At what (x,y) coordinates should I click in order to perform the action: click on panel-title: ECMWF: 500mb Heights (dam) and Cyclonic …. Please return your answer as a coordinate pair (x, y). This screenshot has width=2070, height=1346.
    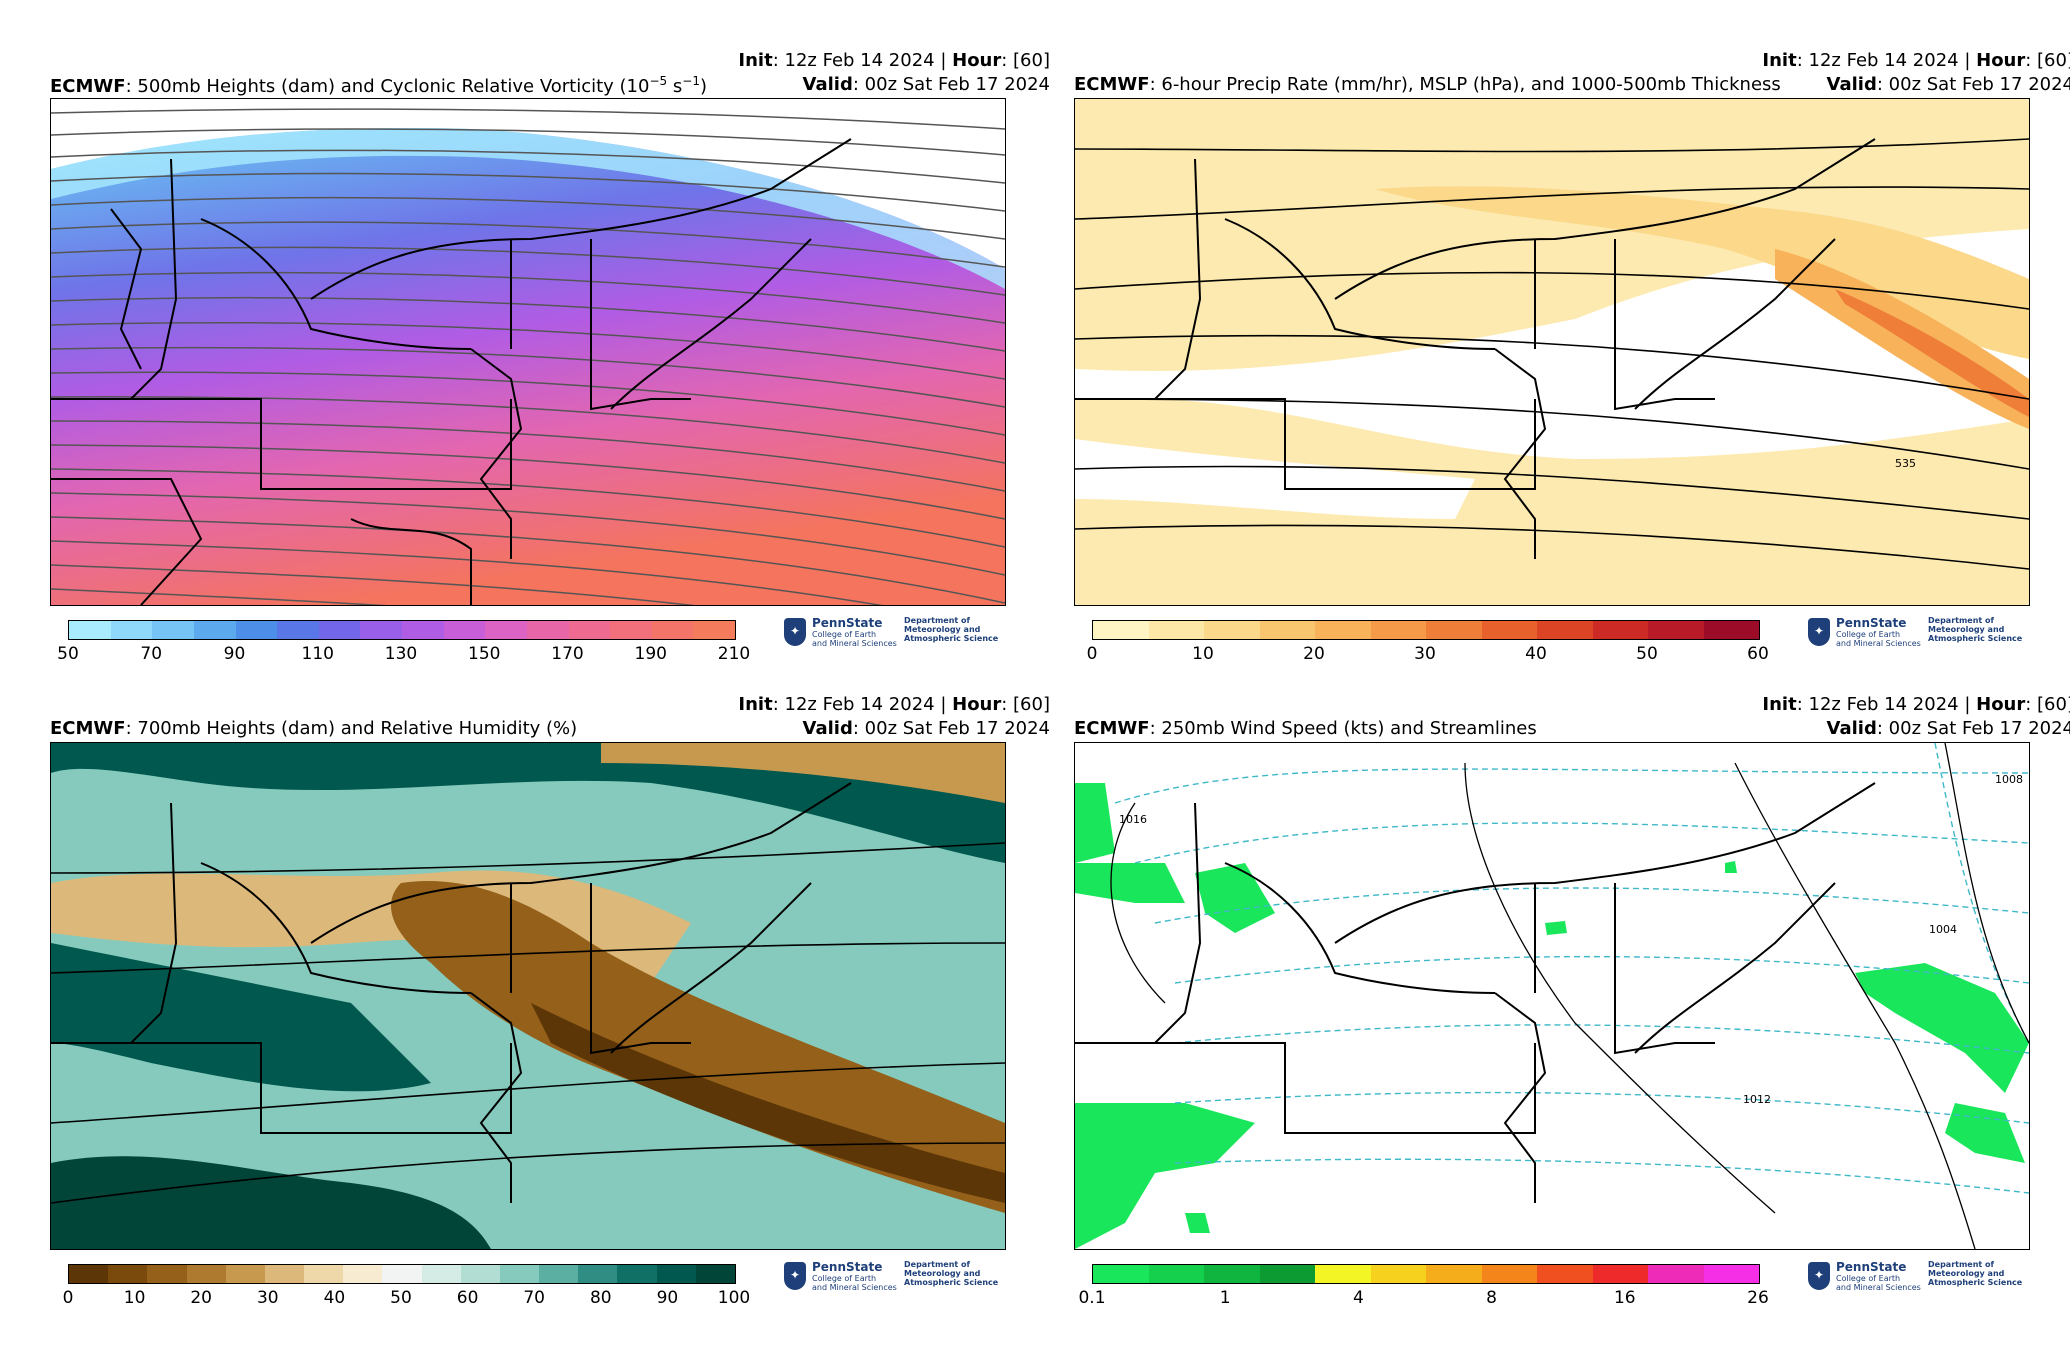
    Looking at the image, I should click on (379, 85).